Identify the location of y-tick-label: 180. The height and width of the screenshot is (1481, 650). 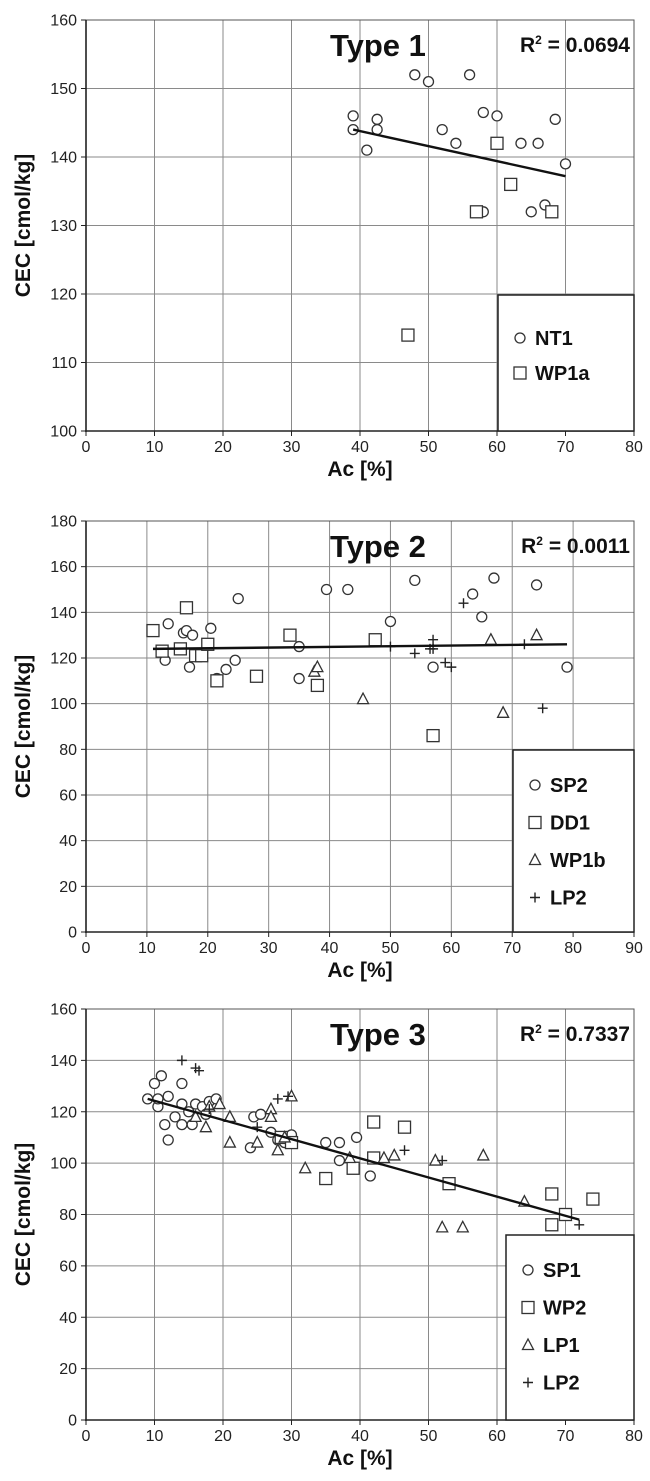
(63, 522).